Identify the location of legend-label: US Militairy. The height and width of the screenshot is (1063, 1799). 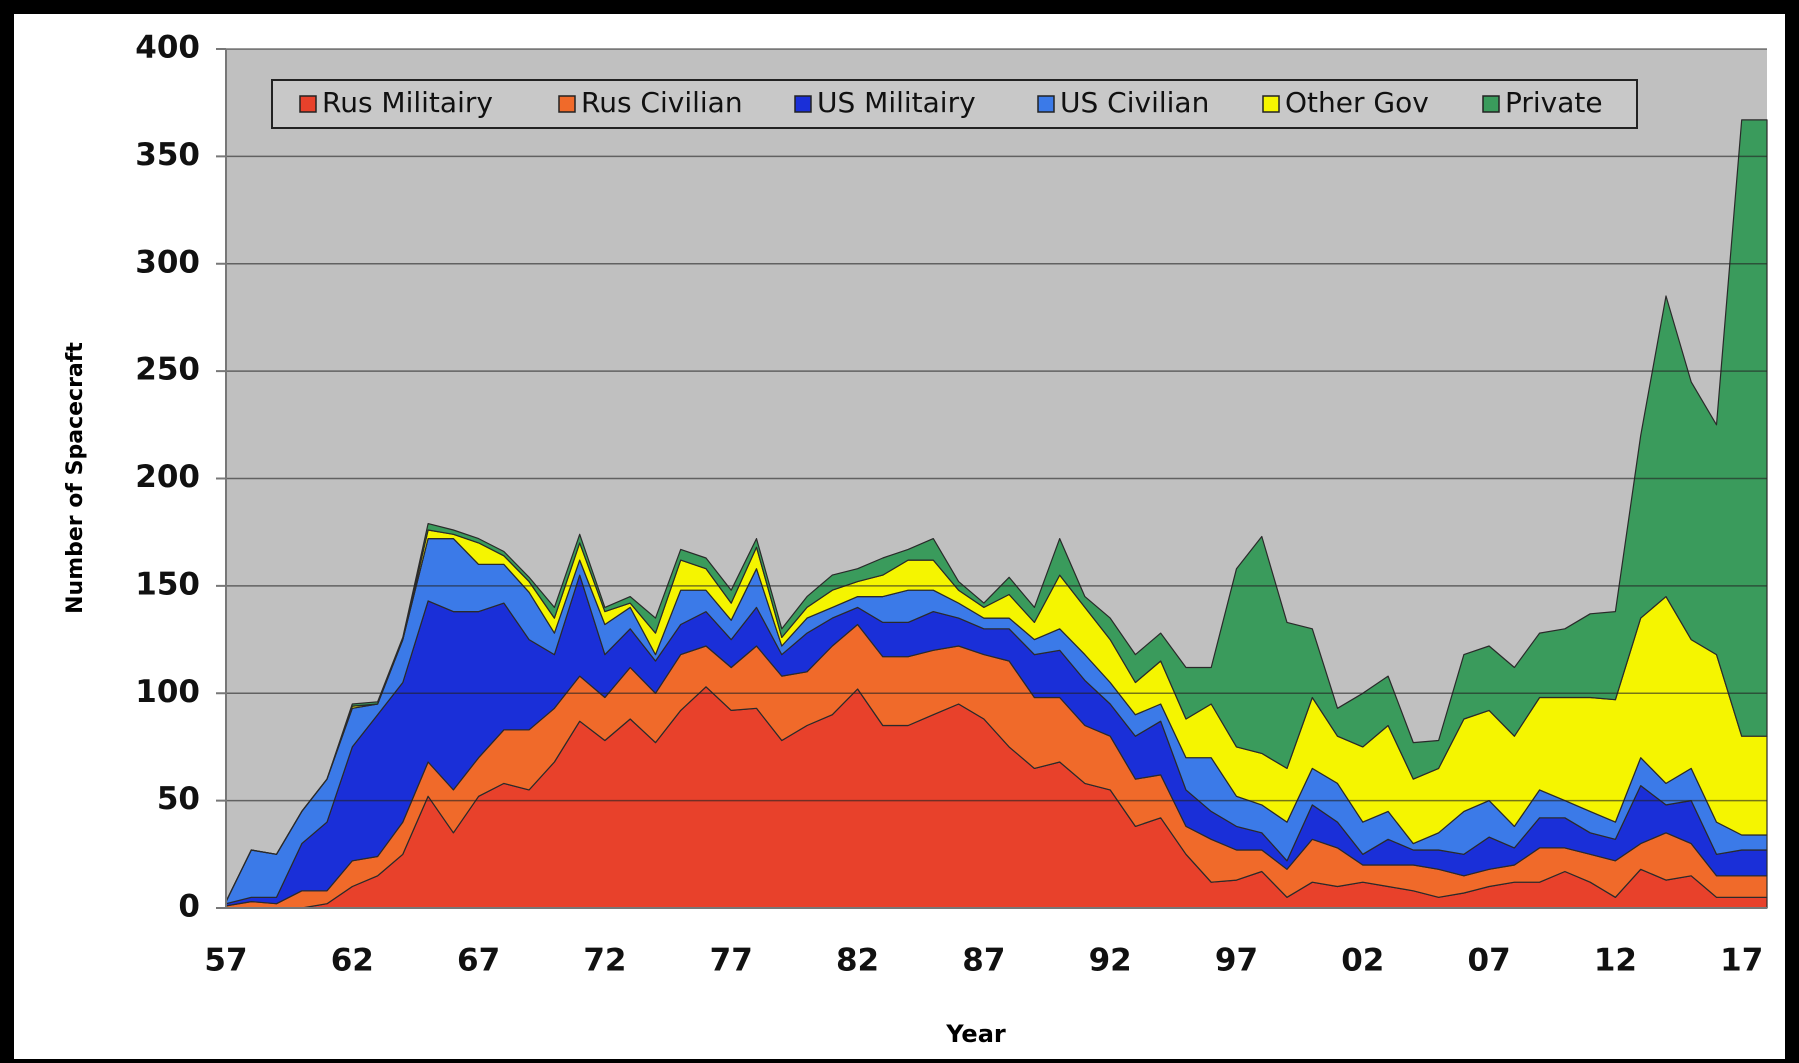
(896, 102).